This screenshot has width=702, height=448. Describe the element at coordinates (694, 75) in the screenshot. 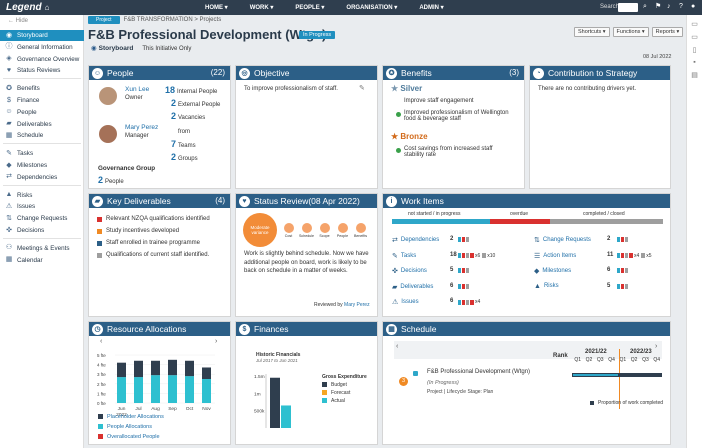

I see `print-icon: ▤` at that location.